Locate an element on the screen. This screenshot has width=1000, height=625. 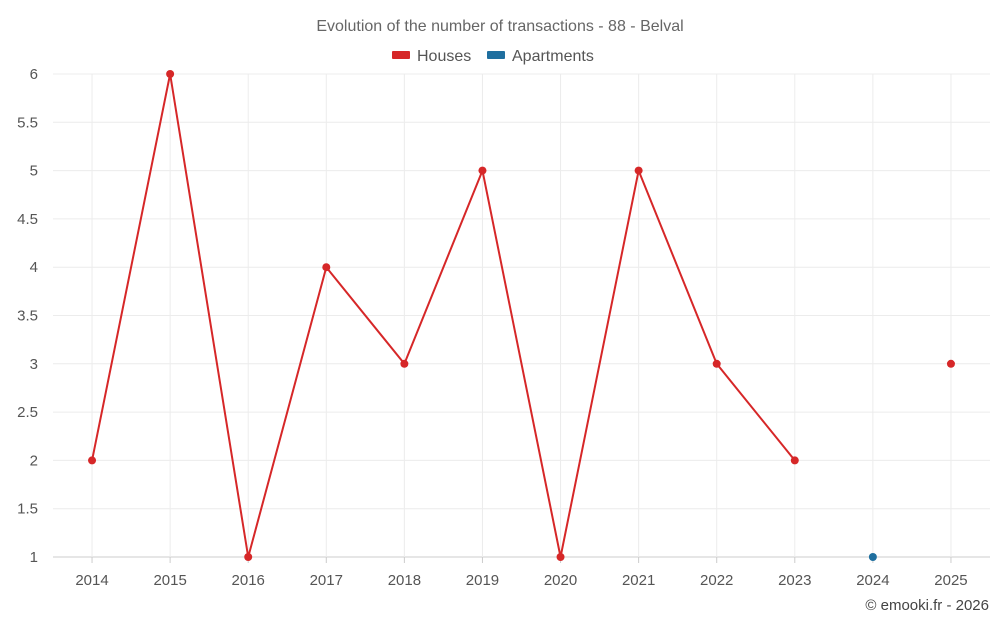
legend-swatch-apartments is located at coordinates (496, 55).